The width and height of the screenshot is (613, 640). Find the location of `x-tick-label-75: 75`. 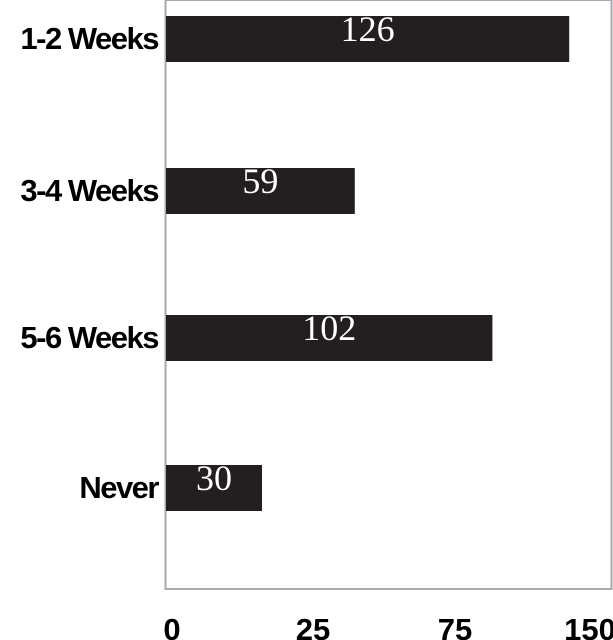

x-tick-label-75: 75 is located at coordinates (455, 626).